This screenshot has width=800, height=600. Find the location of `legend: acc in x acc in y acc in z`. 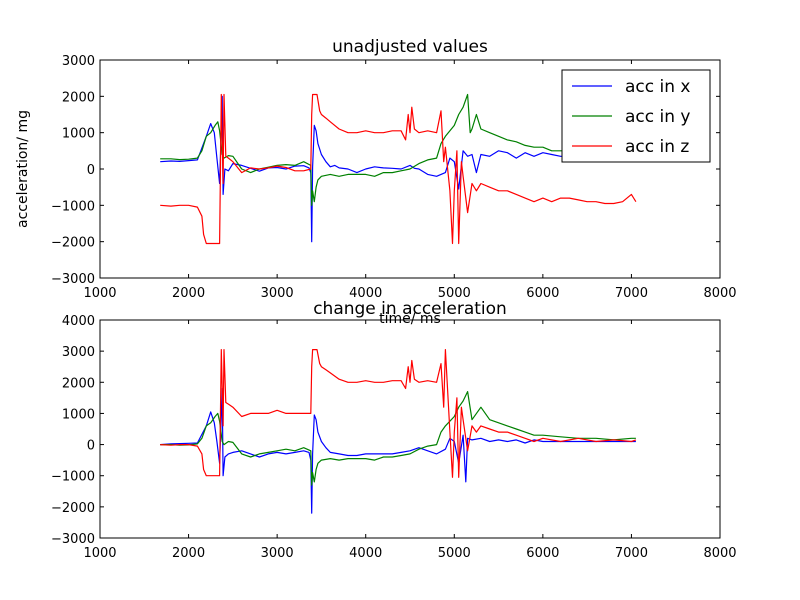

legend: acc in x acc in y acc in z is located at coordinates (636, 116).